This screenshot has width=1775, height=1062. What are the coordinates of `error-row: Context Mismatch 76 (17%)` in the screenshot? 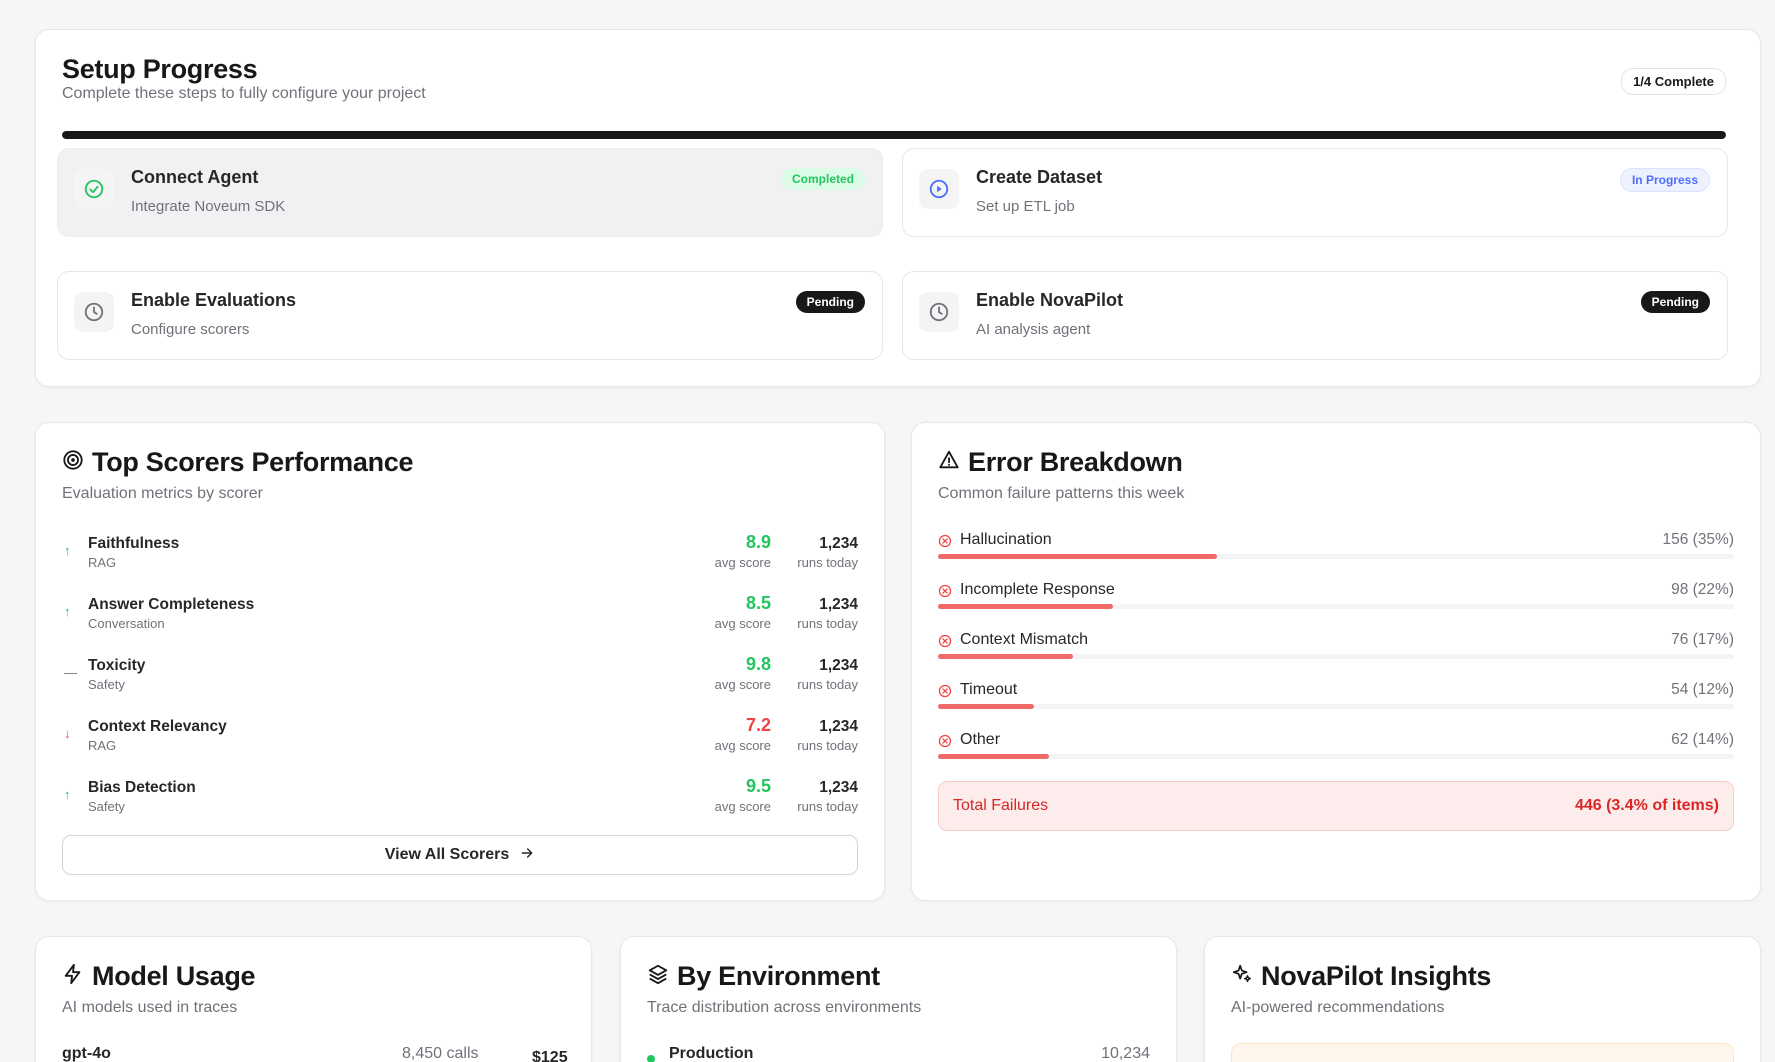 It's located at (1336, 651).